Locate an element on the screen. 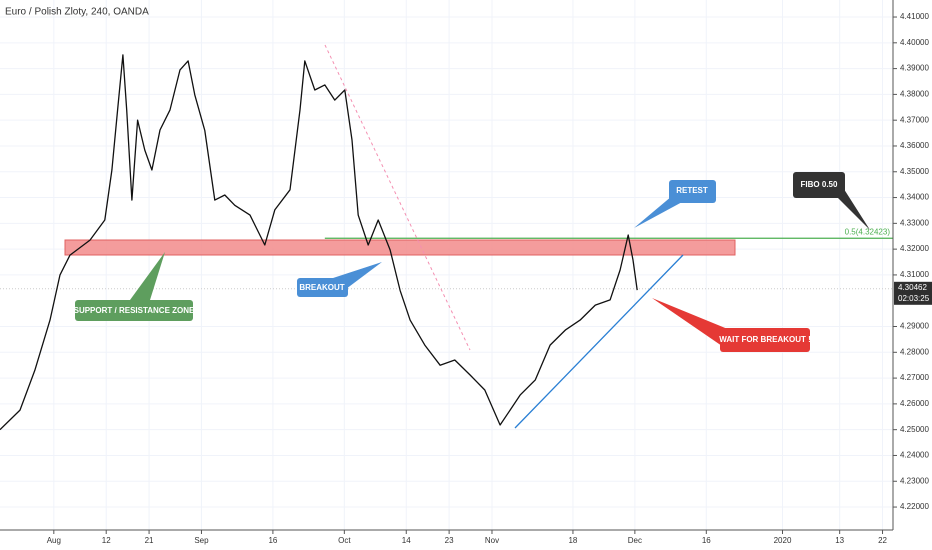 Image resolution: width=932 pixels, height=550 pixels. y-tick-label: 4.32000 is located at coordinates (914, 248).